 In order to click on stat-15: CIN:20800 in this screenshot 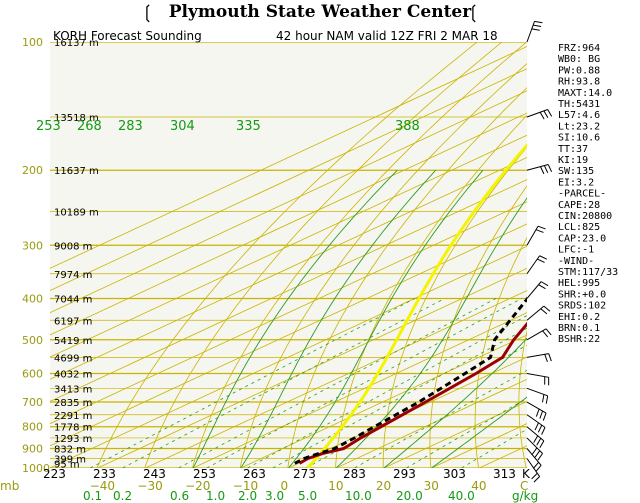, I will do `click(585, 216)`.